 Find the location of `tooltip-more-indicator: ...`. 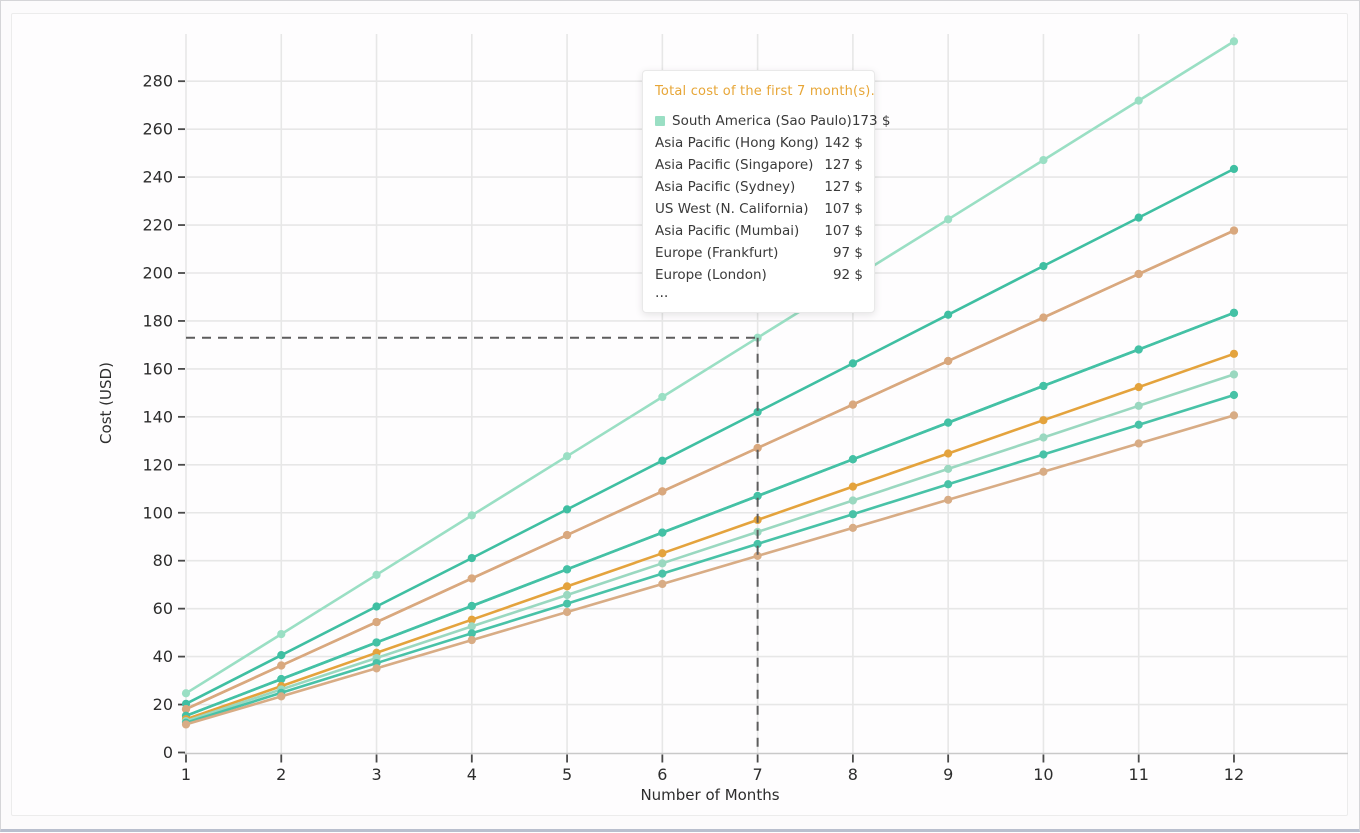

tooltip-more-indicator: ... is located at coordinates (662, 293).